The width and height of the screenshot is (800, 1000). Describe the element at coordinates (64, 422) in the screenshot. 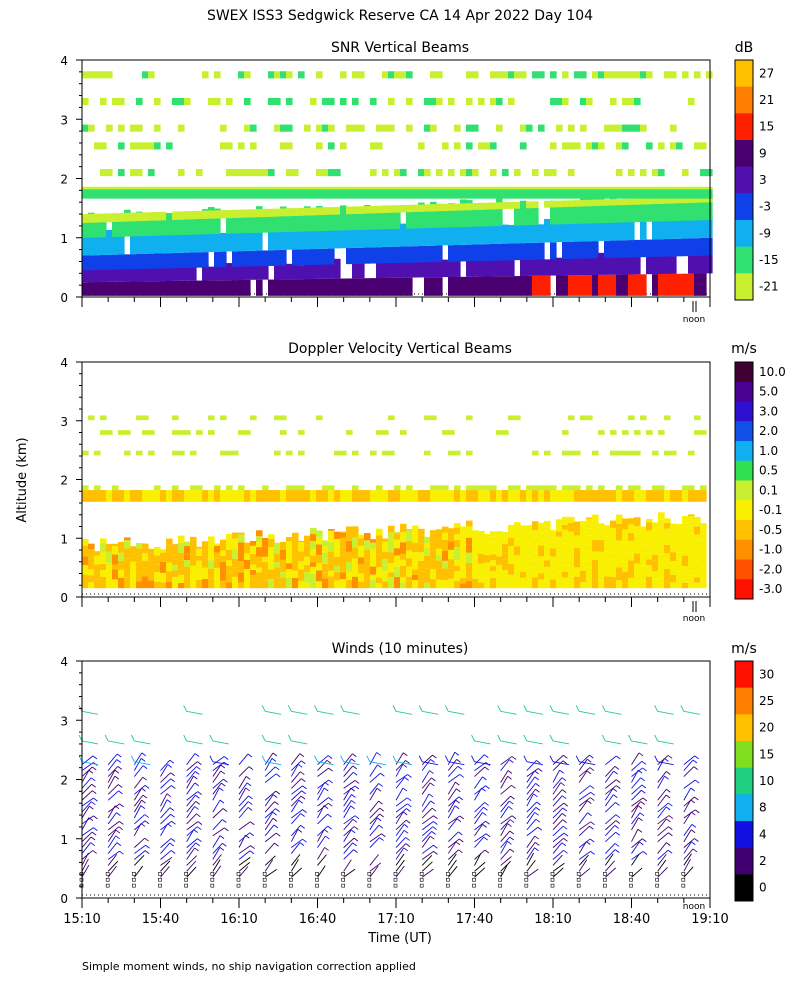

I see `y-tick-label: 3` at that location.